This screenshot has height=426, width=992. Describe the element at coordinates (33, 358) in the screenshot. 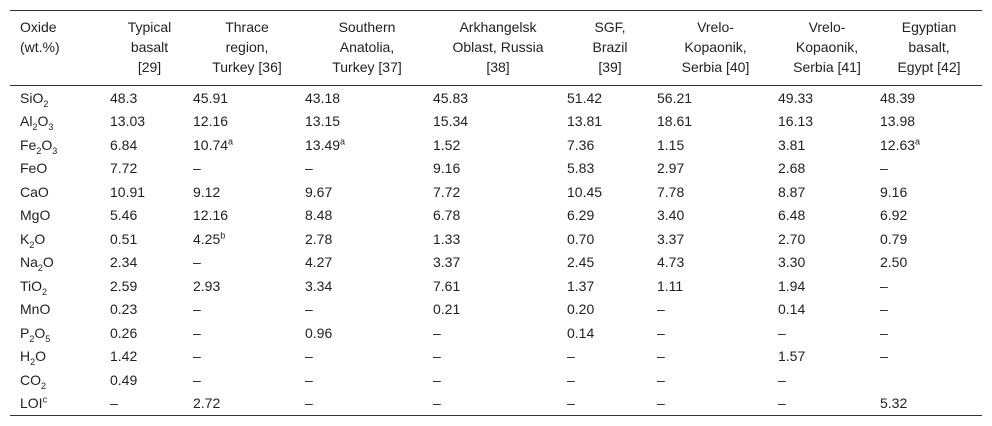

I see `oxide-name: H2O` at that location.